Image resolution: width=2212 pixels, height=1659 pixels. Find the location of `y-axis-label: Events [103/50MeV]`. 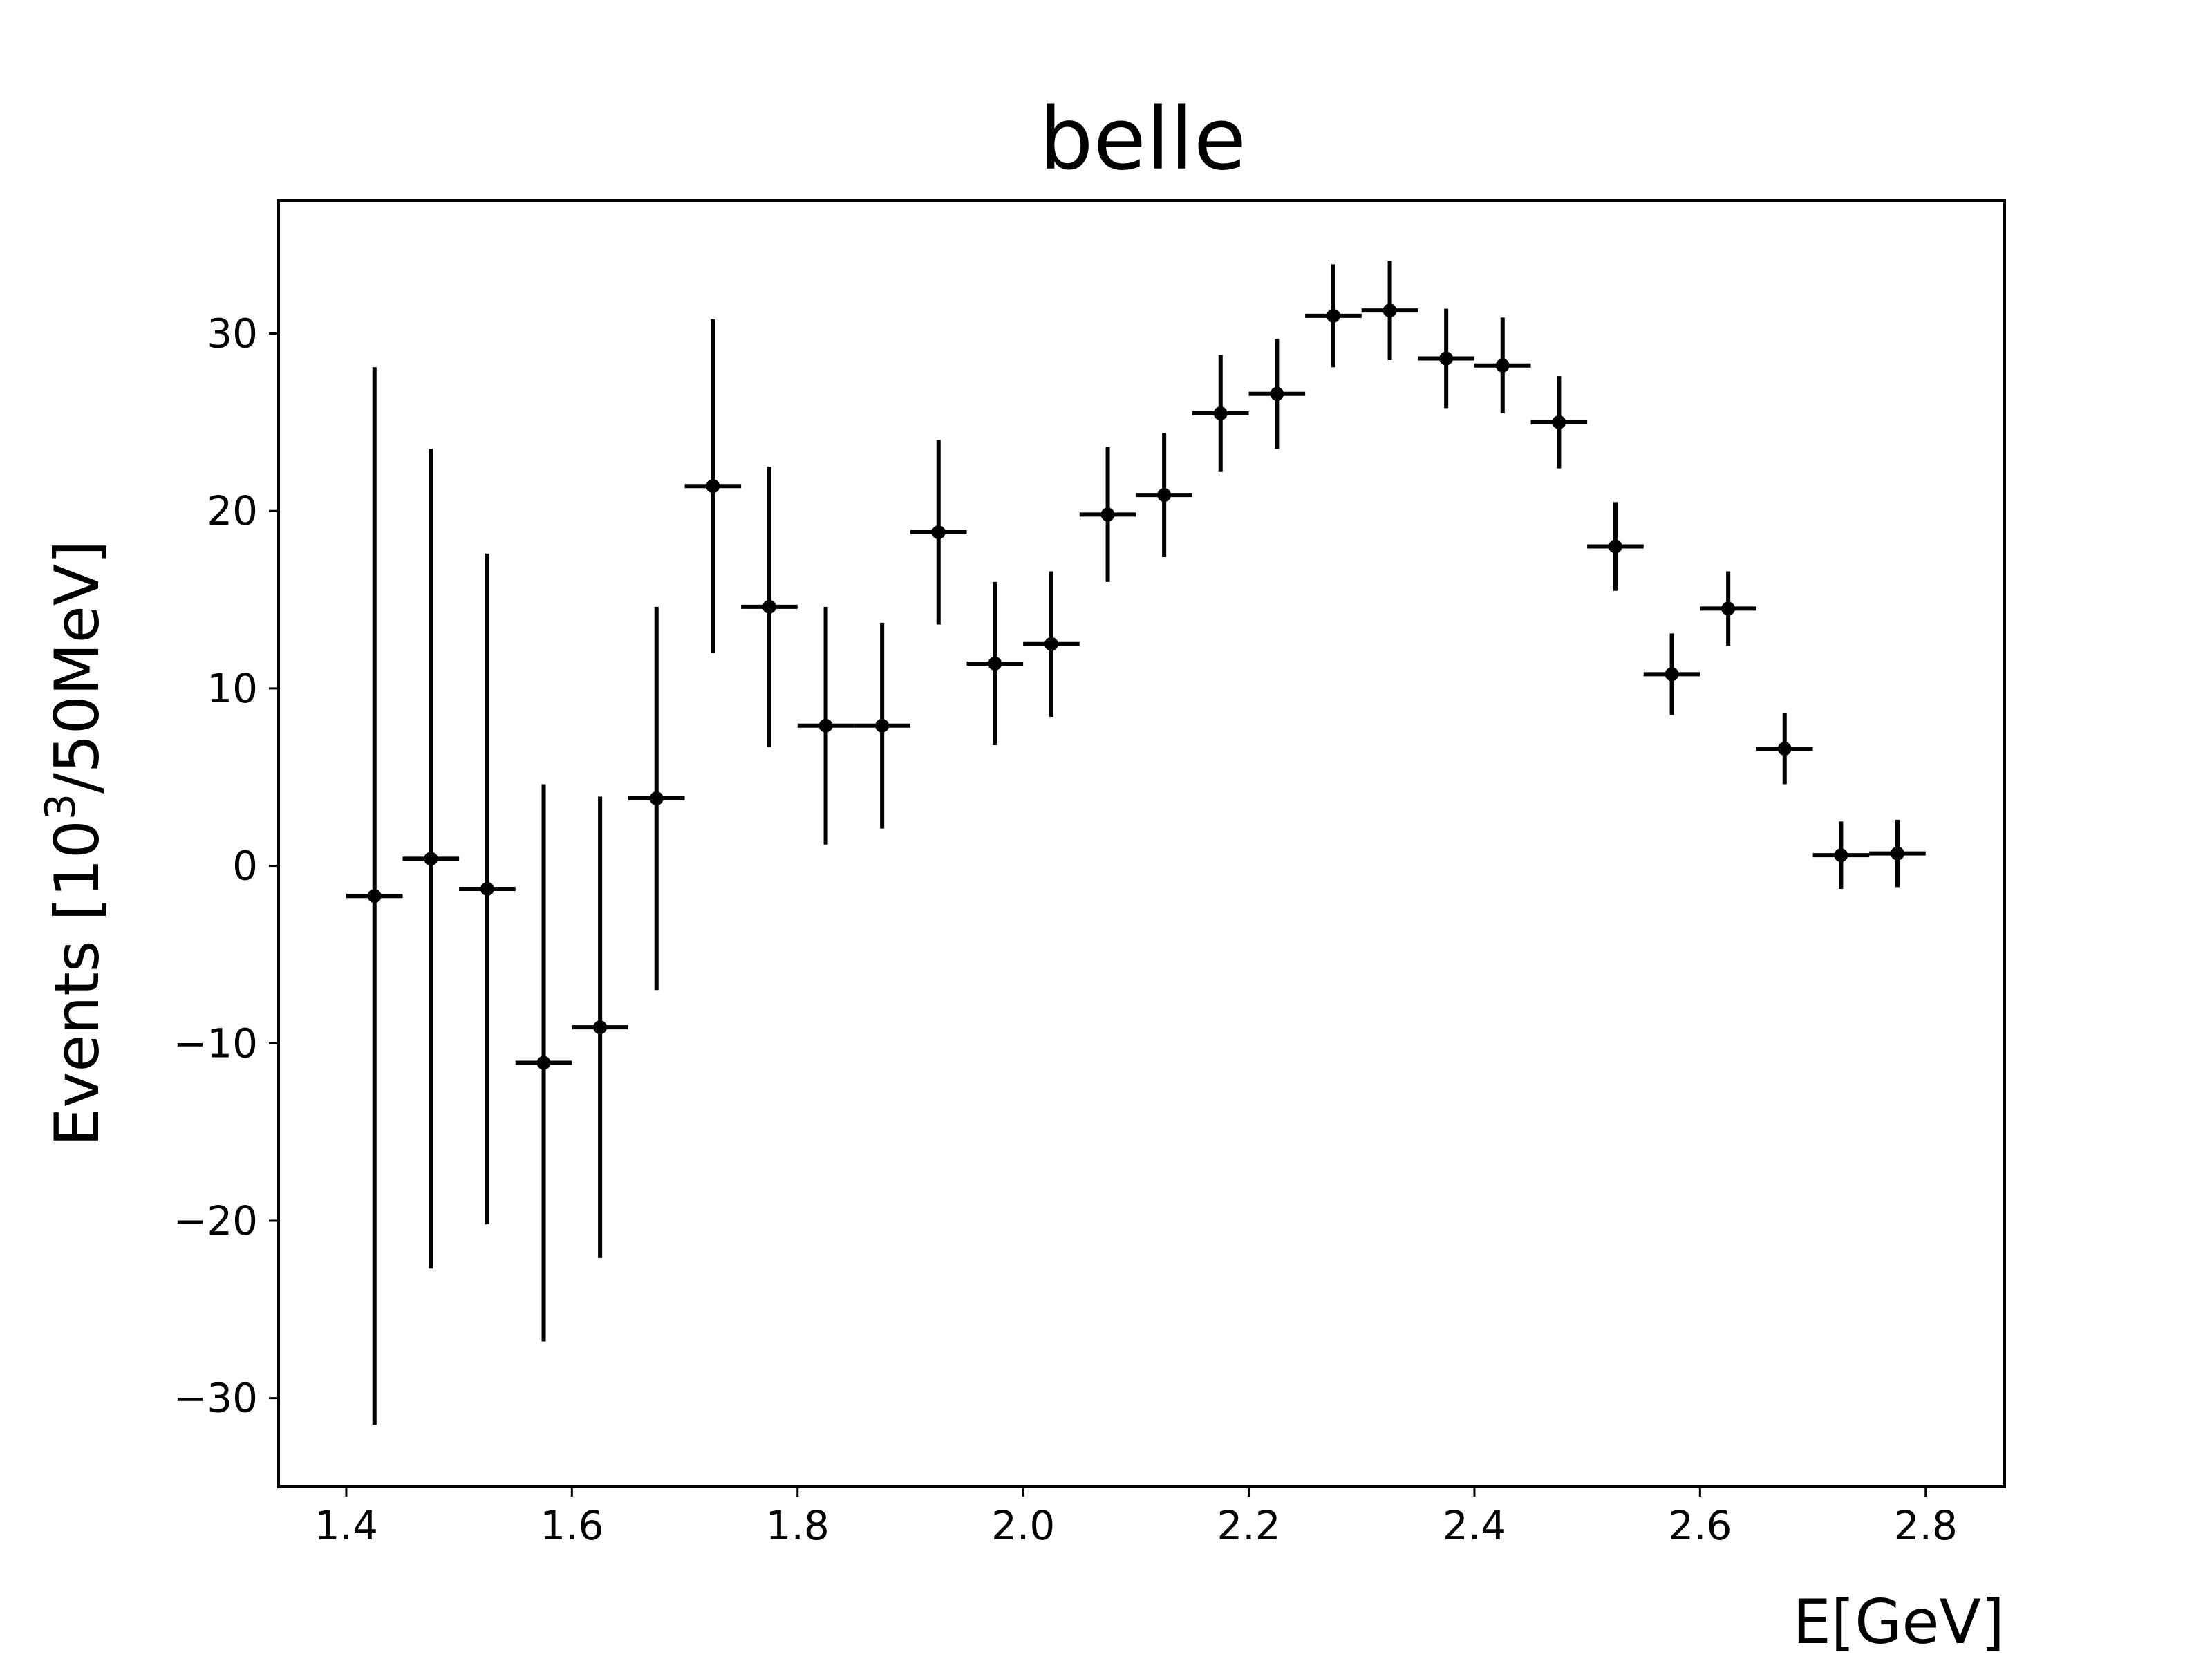

y-axis-label: Events [103/50MeV] is located at coordinates (75, 844).